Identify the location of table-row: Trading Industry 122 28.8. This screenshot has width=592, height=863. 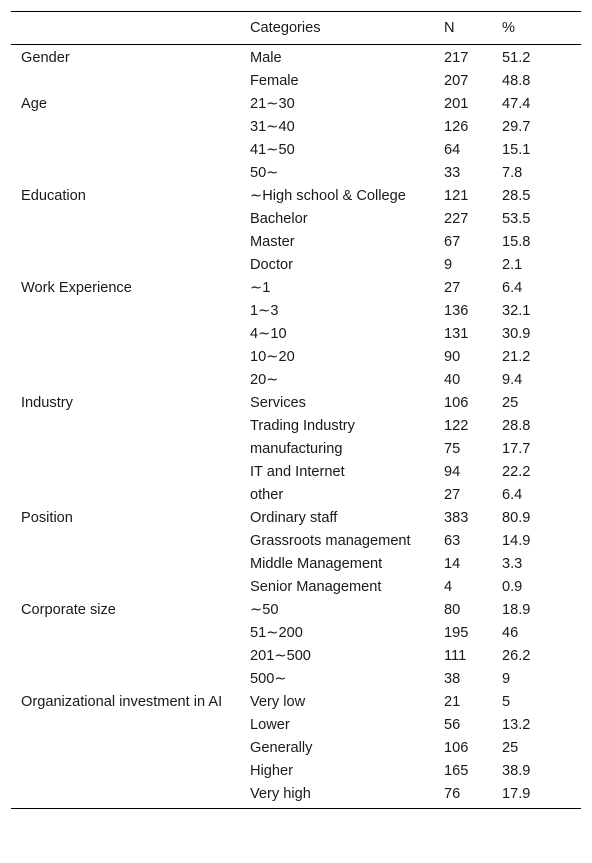
(296, 426).